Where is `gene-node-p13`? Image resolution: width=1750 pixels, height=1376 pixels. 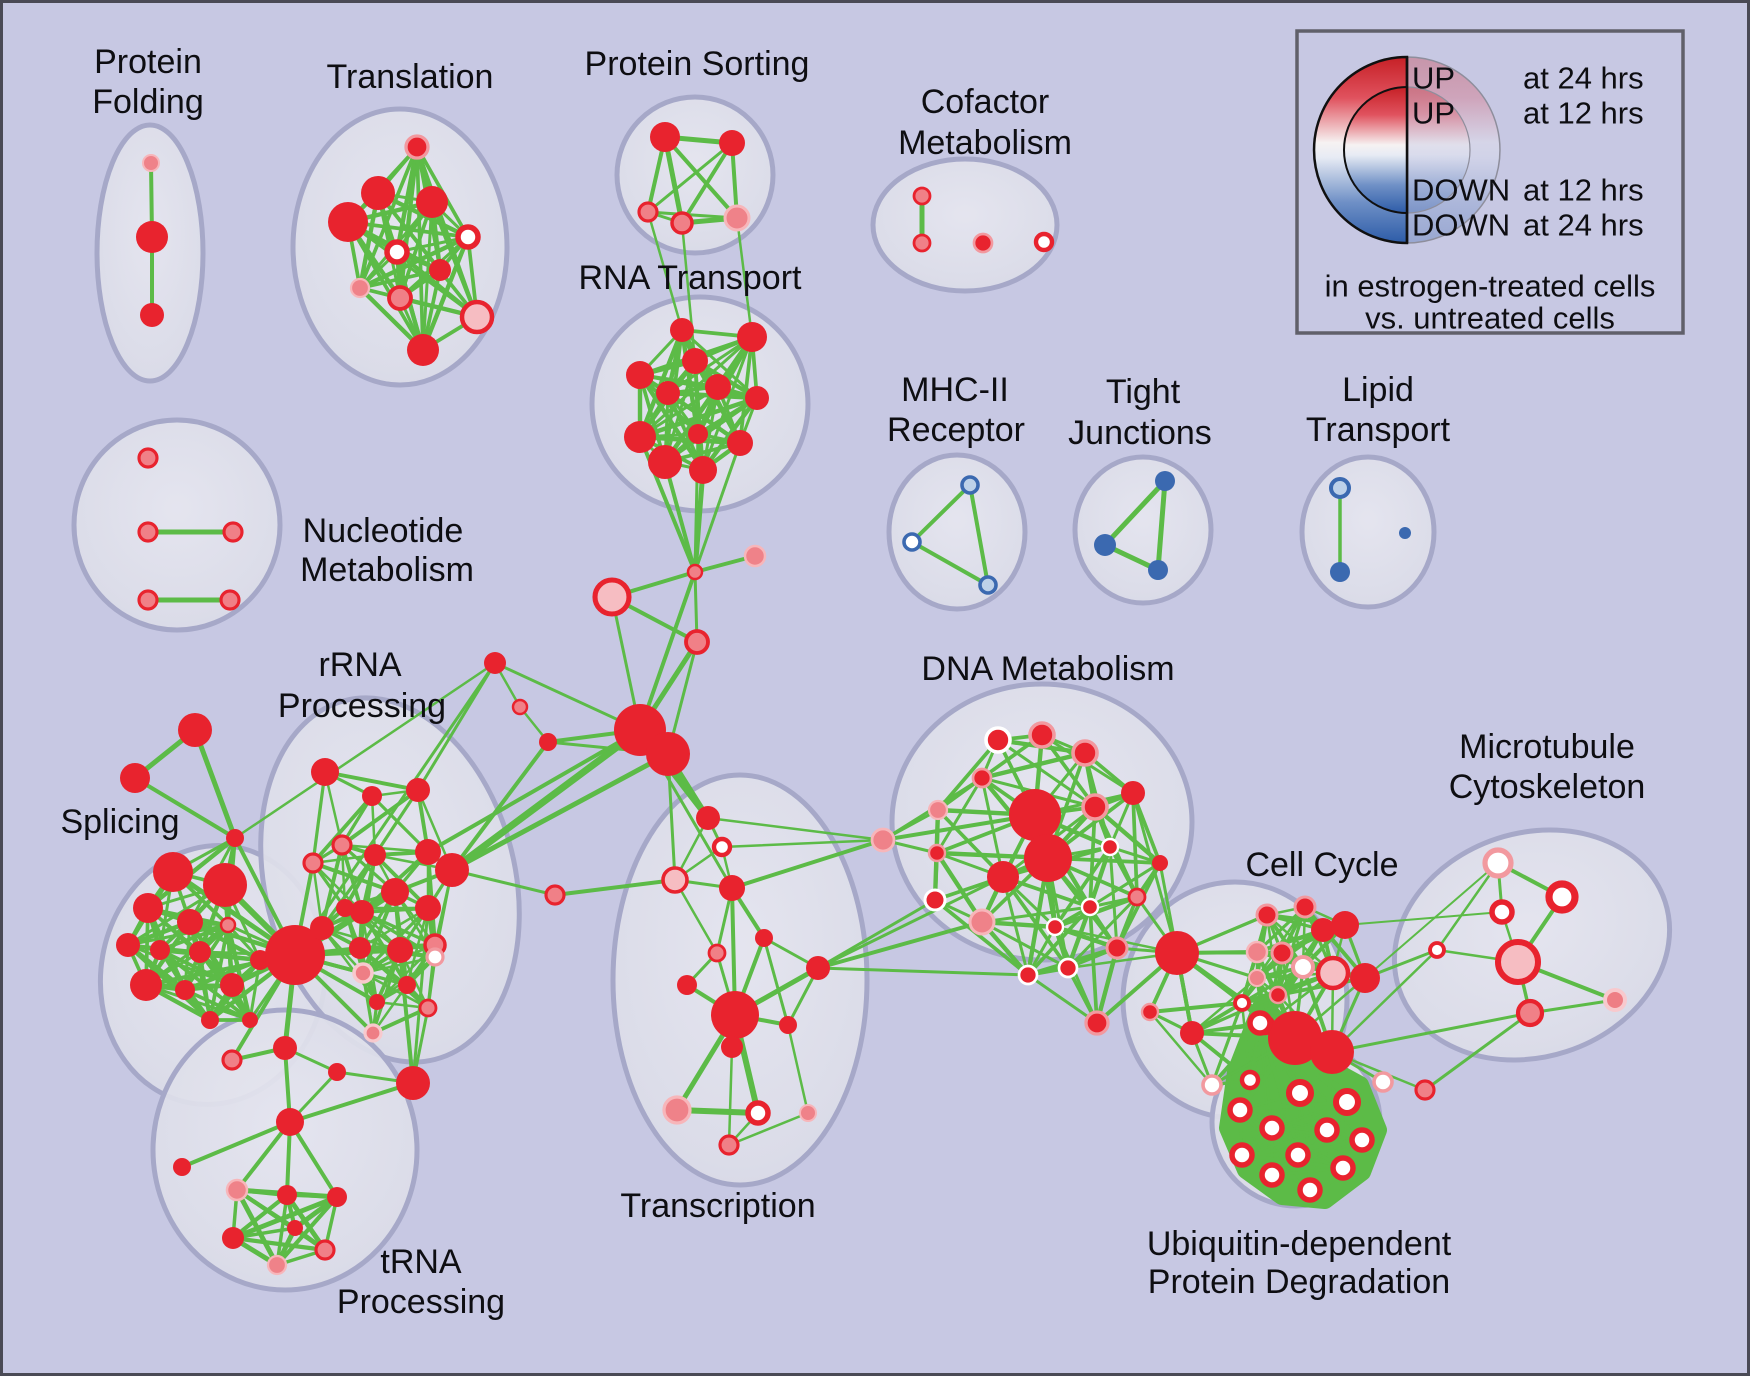 gene-node-p13 is located at coordinates (210, 1020).